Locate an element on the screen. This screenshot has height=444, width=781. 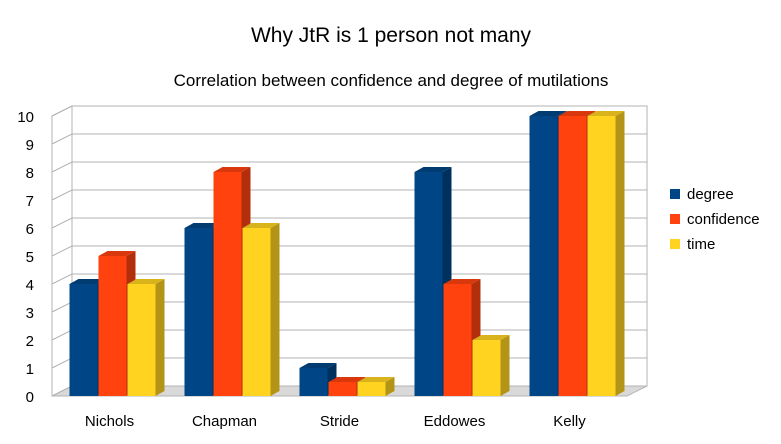
bar-time-nichols is located at coordinates (146, 337).